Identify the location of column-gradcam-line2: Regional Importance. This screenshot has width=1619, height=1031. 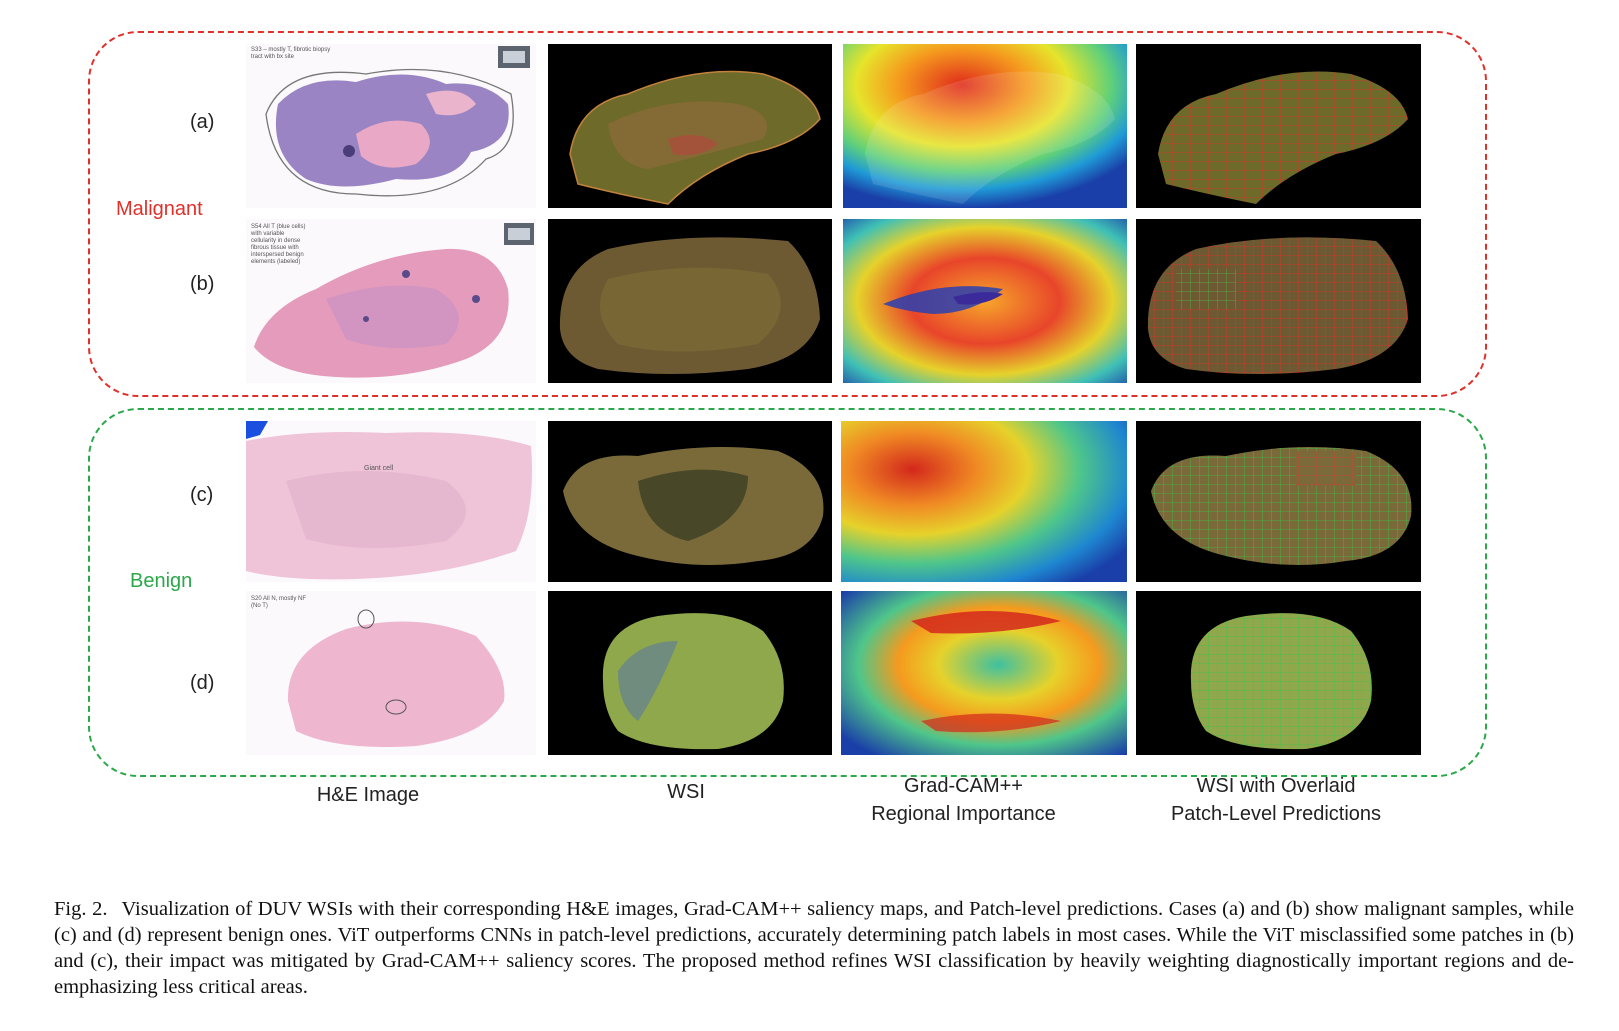
(963, 814).